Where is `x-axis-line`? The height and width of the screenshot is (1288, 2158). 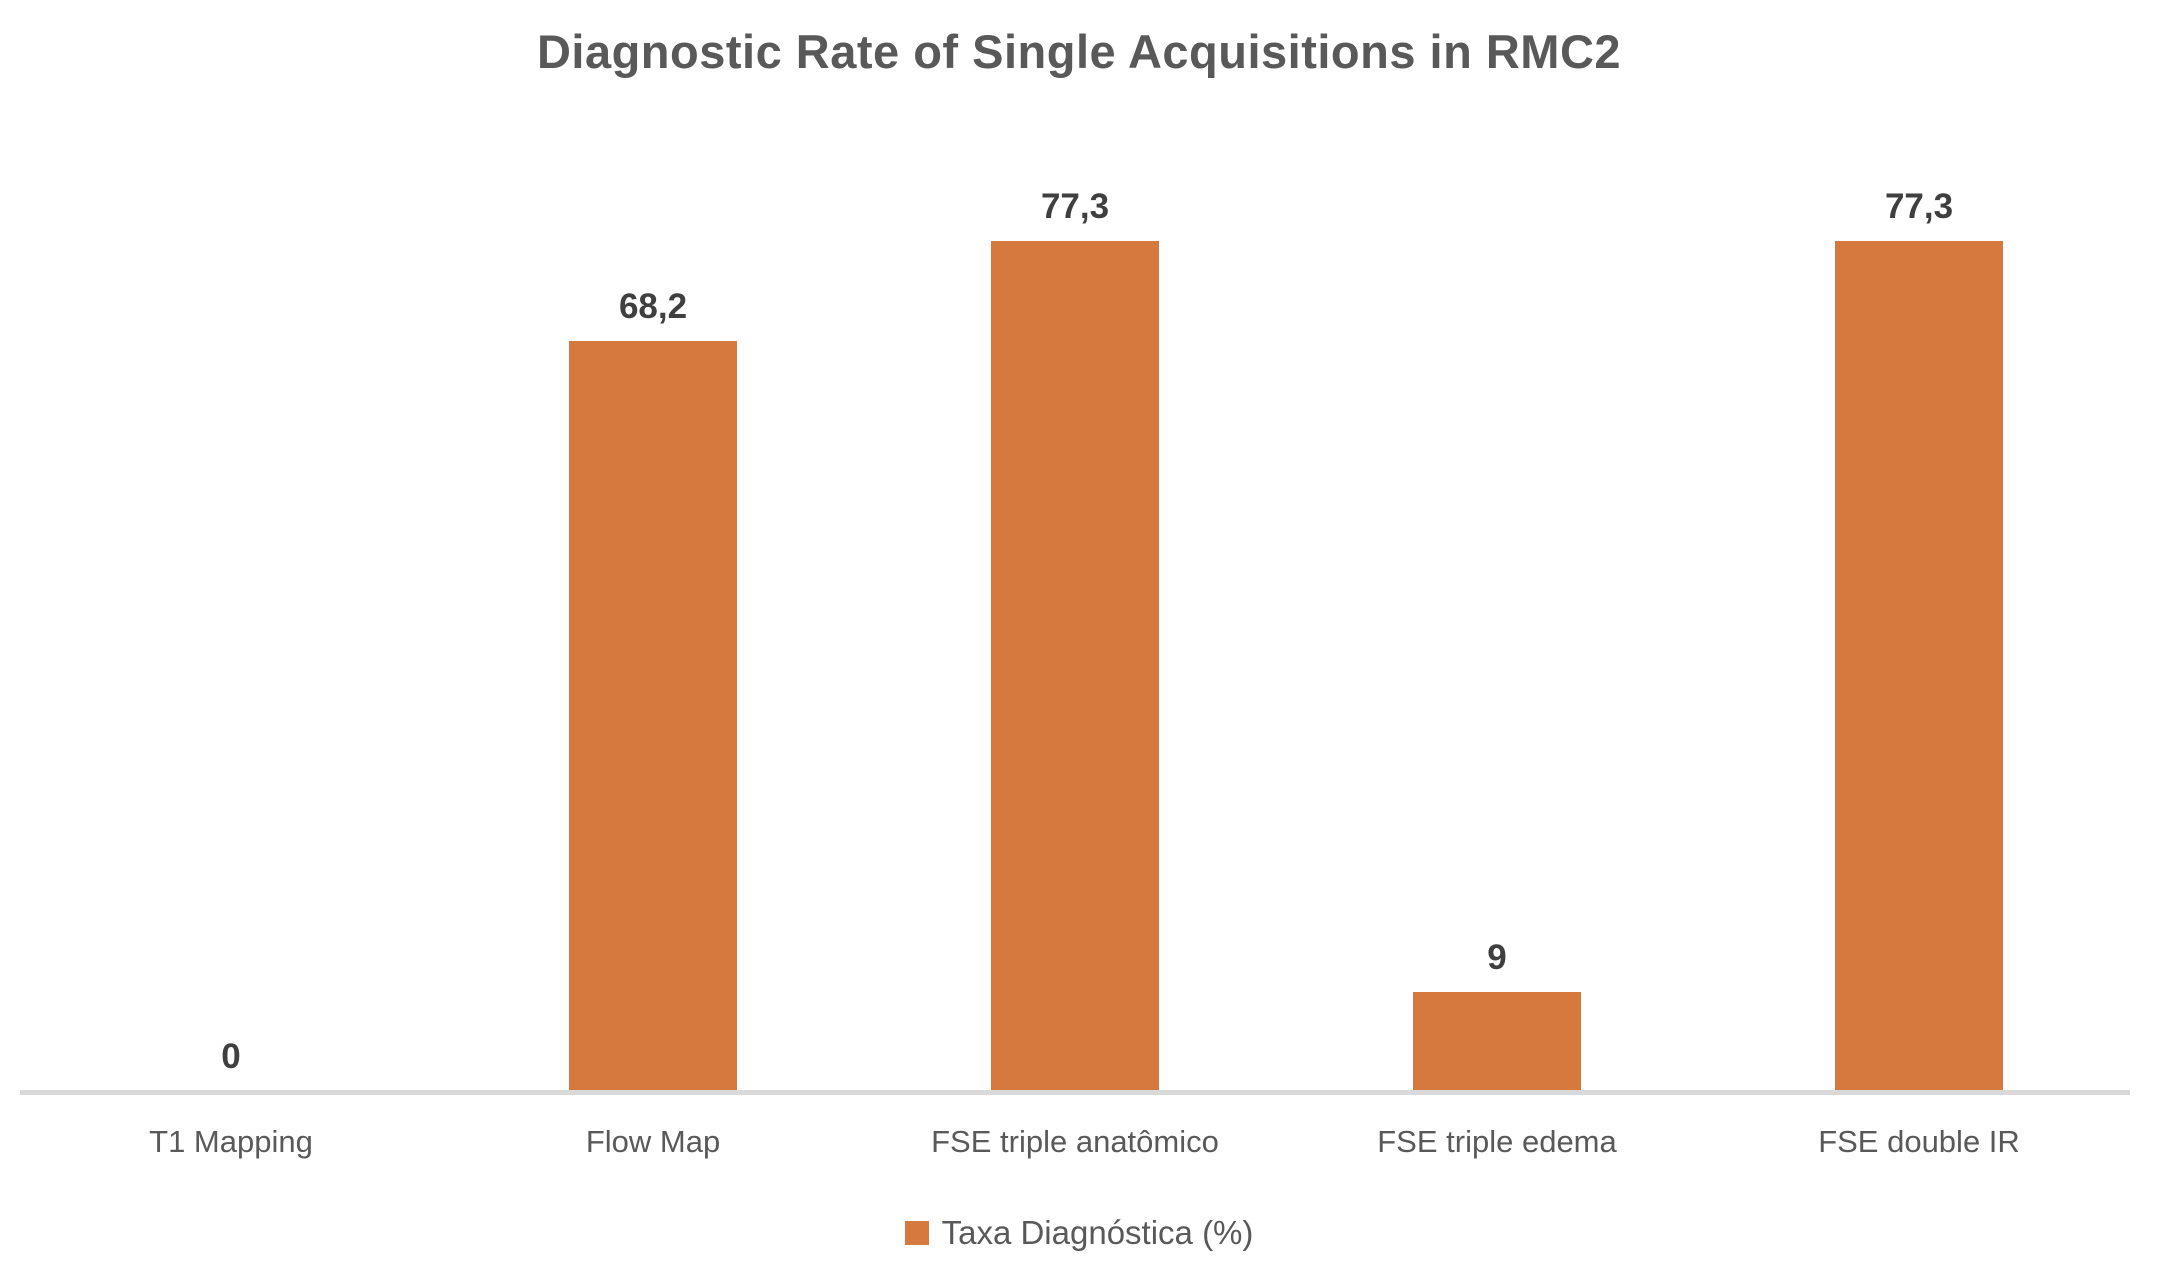 x-axis-line is located at coordinates (1075, 1092).